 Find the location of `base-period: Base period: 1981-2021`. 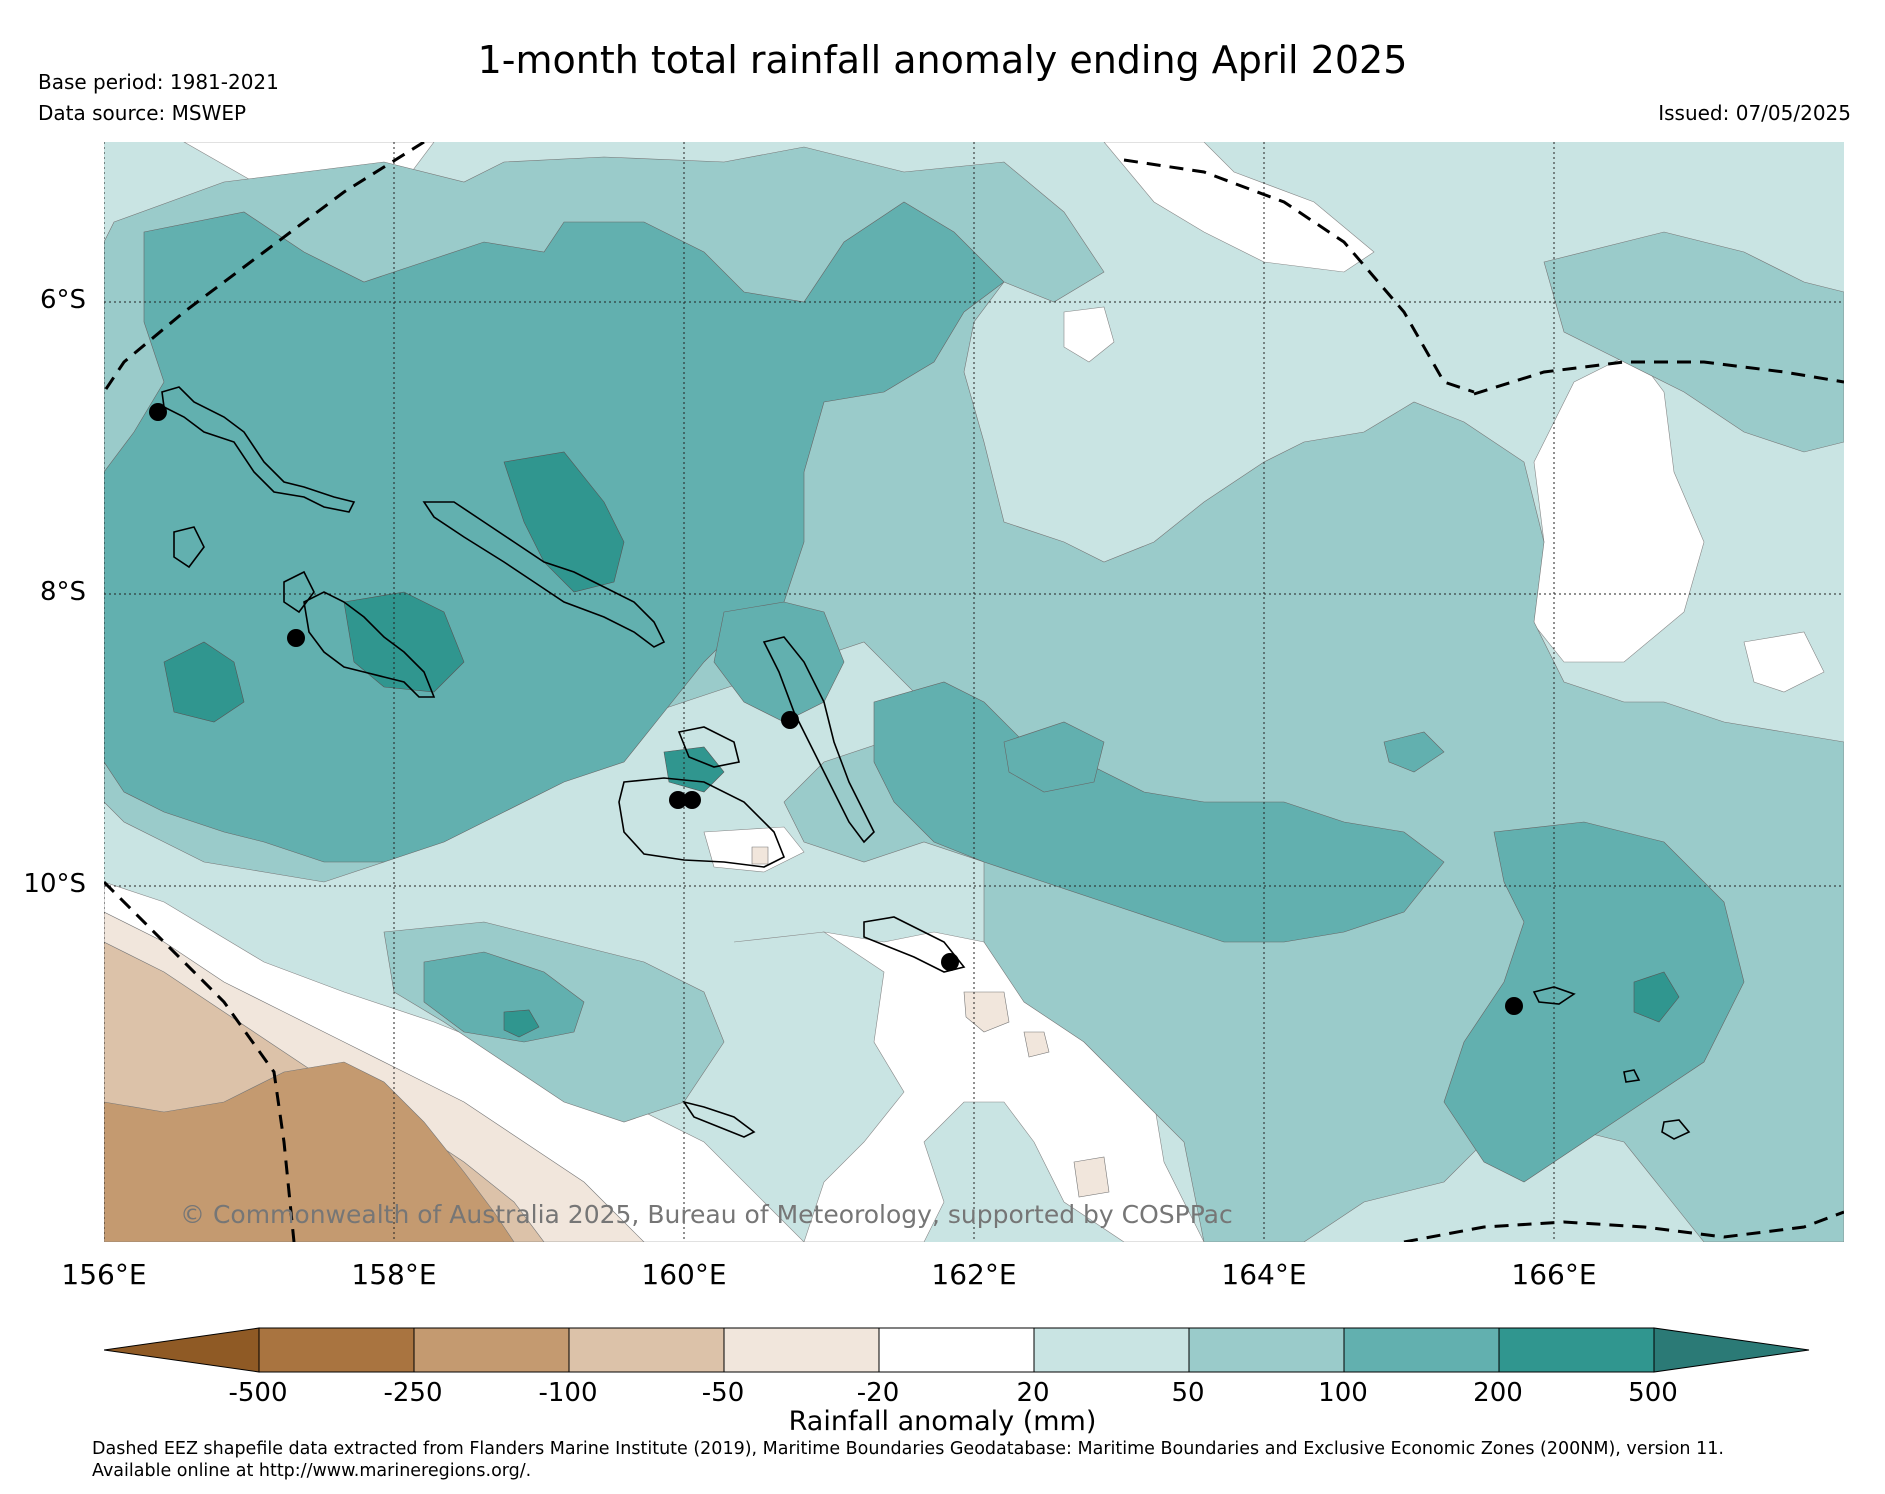

base-period: Base period: 1981-2021 is located at coordinates (158, 82).